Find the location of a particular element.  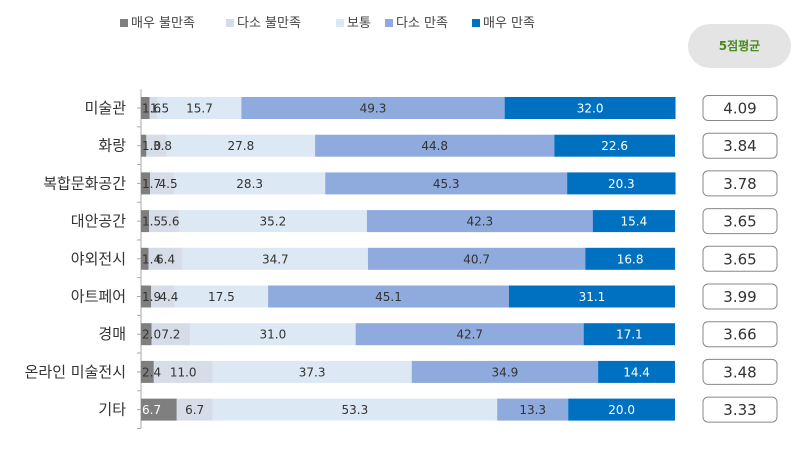

data-label: 1.6 is located at coordinates (151, 109).